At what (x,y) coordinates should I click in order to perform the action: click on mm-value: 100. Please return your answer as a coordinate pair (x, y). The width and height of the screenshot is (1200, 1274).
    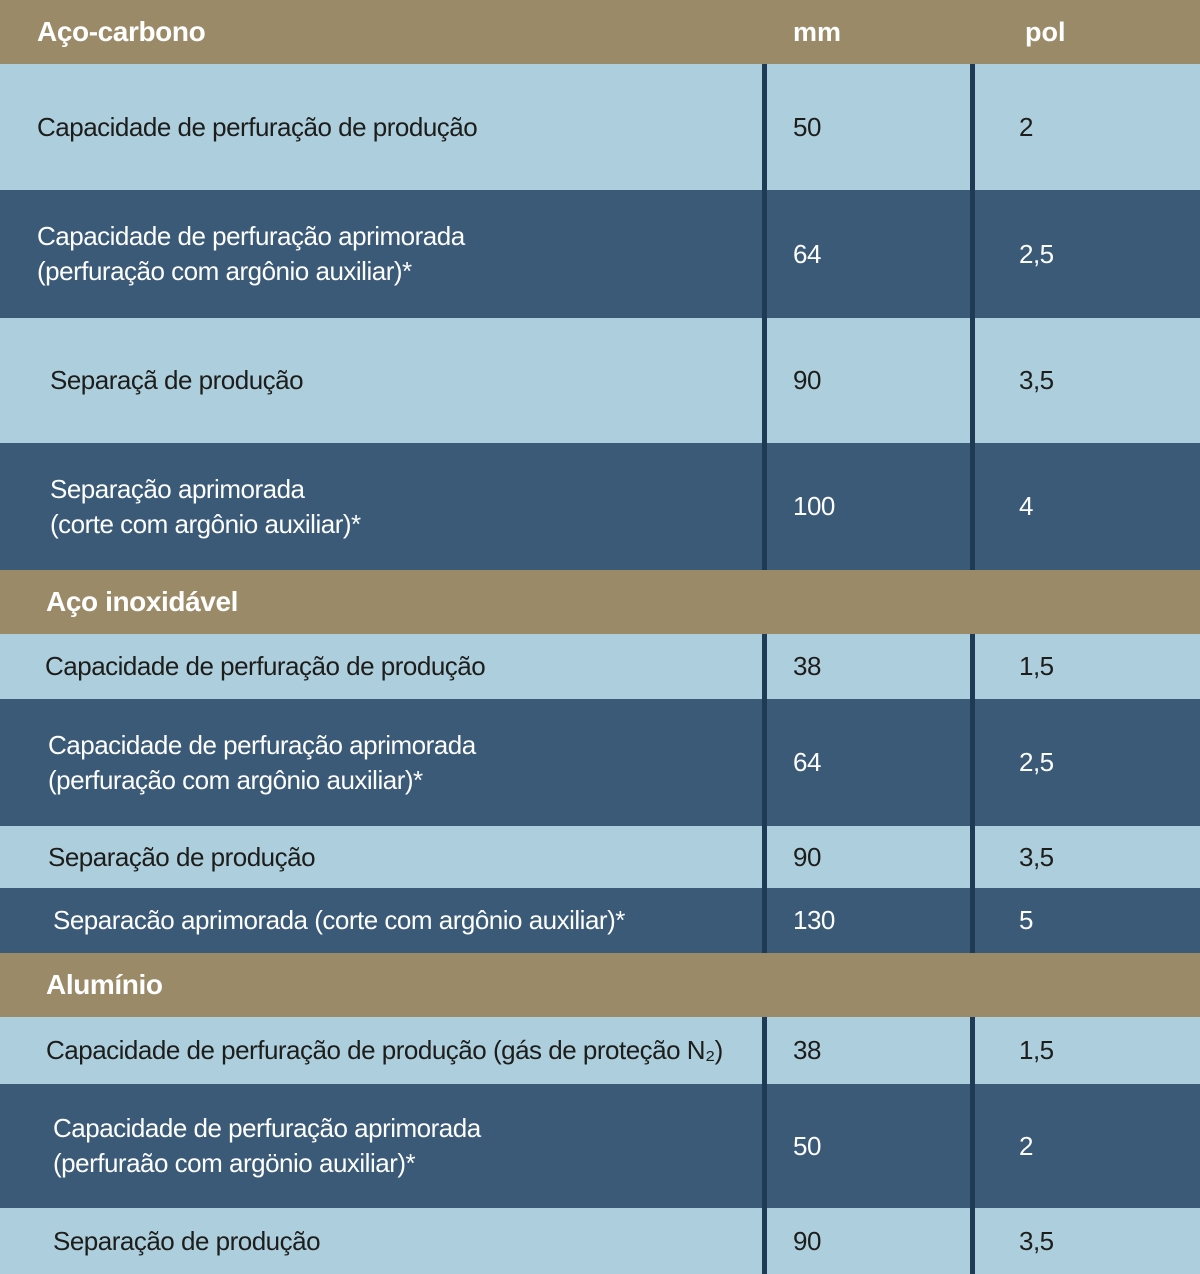
    Looking at the image, I should click on (866, 506).